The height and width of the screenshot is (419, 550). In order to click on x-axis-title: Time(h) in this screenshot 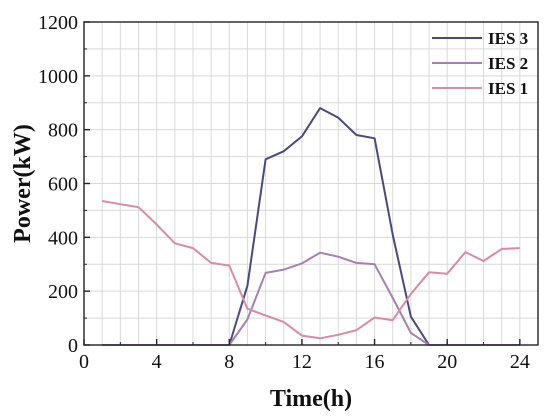, I will do `click(311, 399)`.